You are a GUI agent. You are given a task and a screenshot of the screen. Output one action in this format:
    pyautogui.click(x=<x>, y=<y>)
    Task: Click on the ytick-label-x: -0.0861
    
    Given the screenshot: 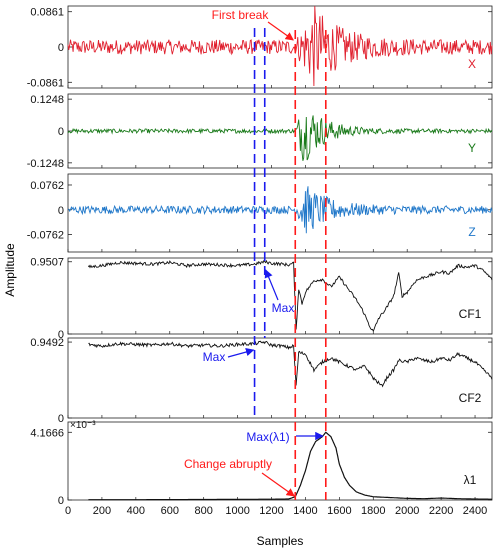 What is the action you would take?
    pyautogui.click(x=45, y=83)
    